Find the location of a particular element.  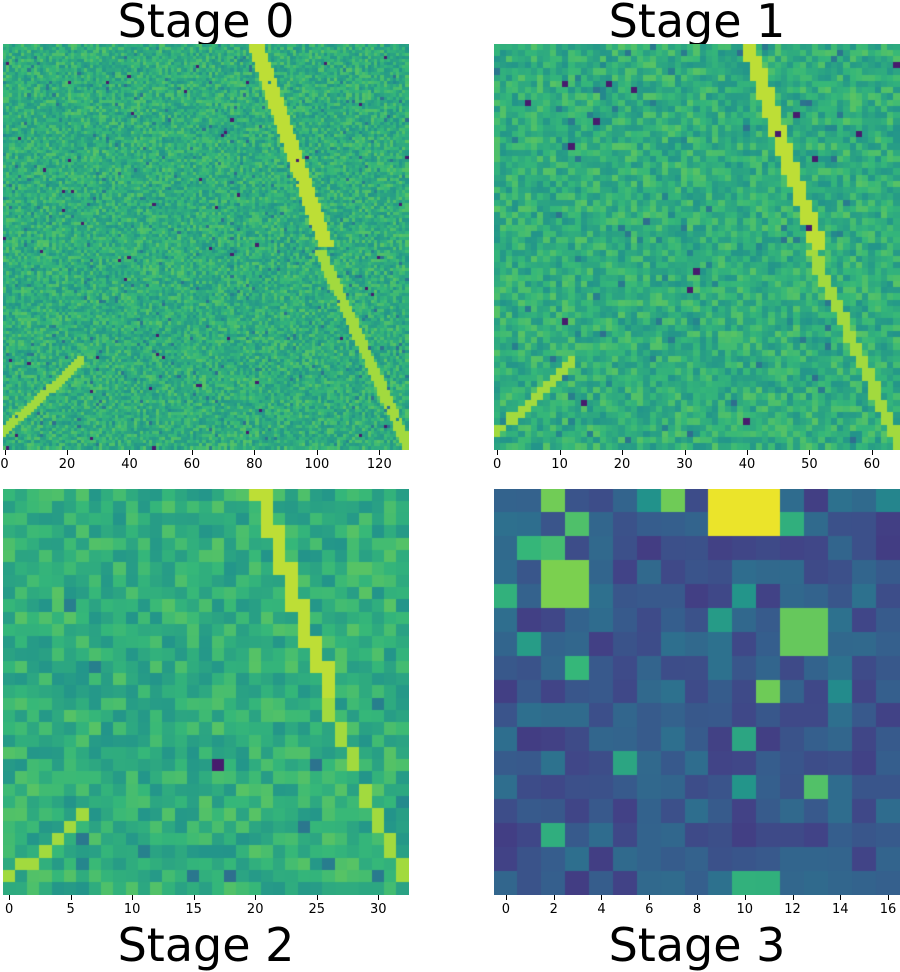

x-tick-label: 16 is located at coordinates (888, 909).